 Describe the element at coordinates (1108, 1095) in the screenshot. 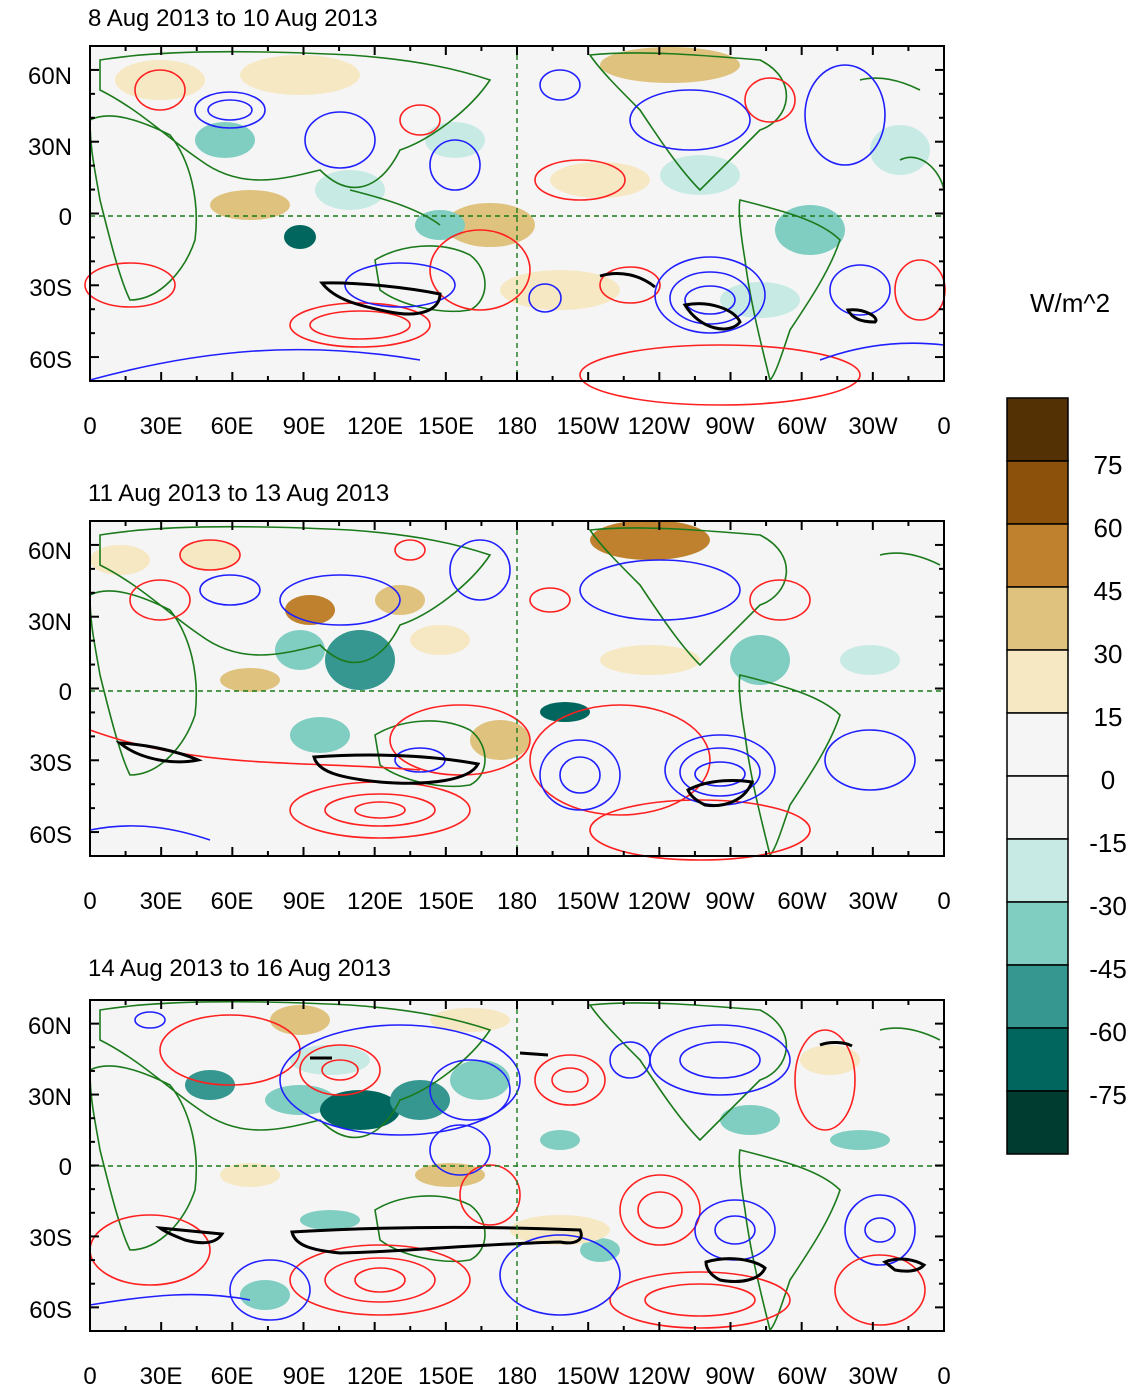

I see `colorbar-label: -75` at that location.